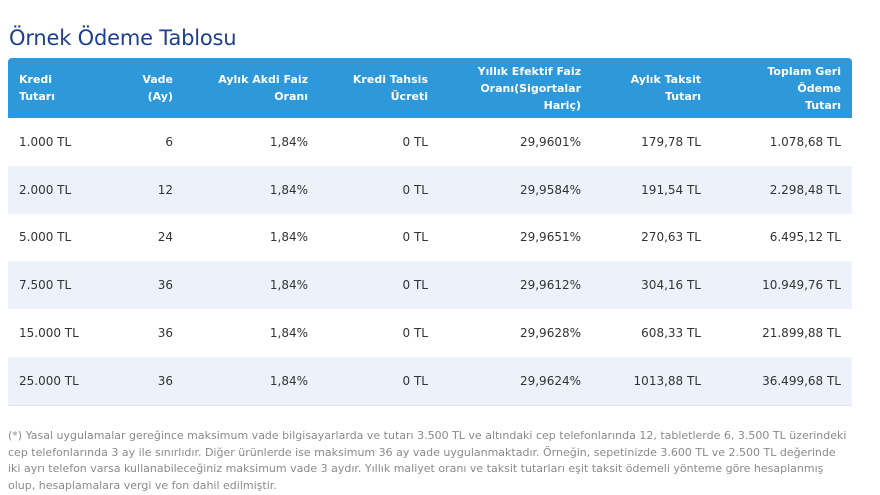 The image size is (880, 495). Describe the element at coordinates (550, 141) in the screenshot. I see `cell-annual-effective-rate: 29,9601%` at that location.